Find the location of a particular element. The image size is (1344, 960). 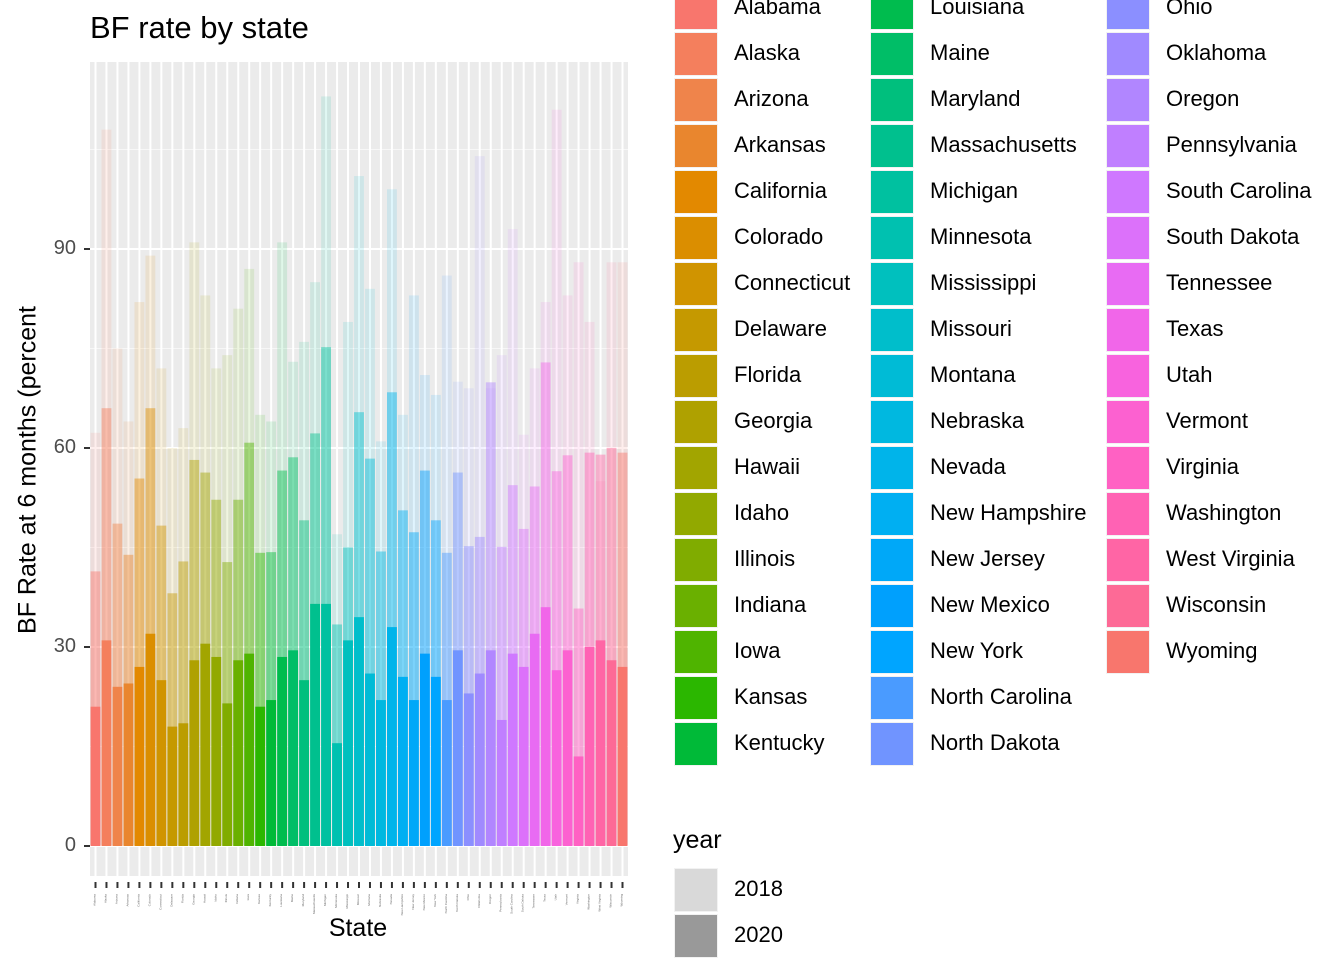

legend-label: Missouri is located at coordinates (971, 328).